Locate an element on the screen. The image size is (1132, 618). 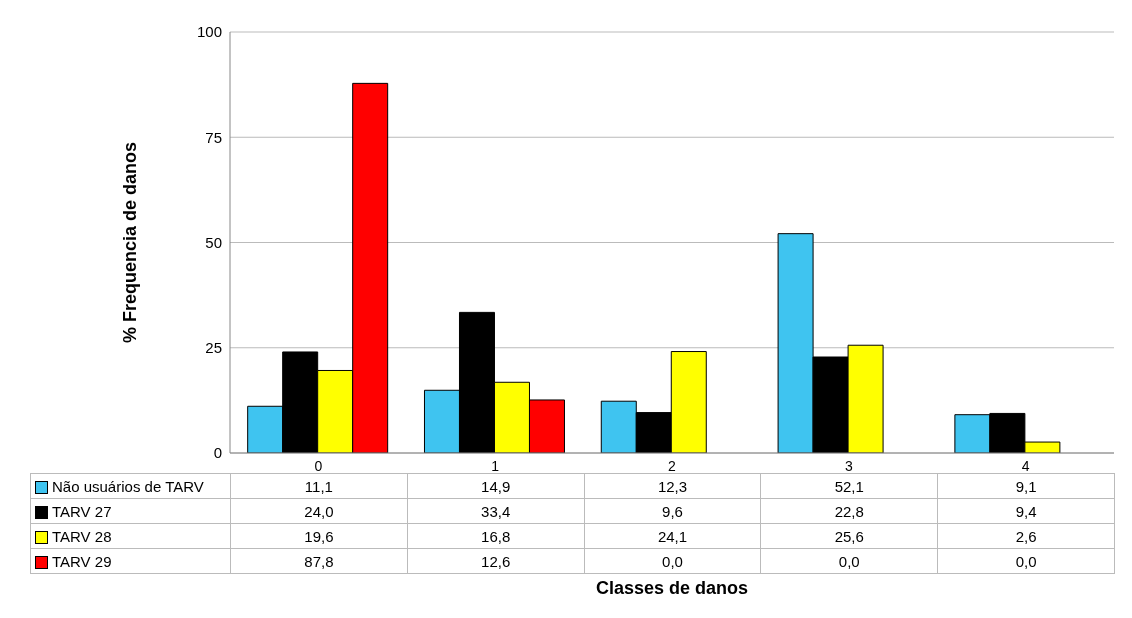
y-axis-title: % Frequencia de danos is located at coordinates (130, 242).